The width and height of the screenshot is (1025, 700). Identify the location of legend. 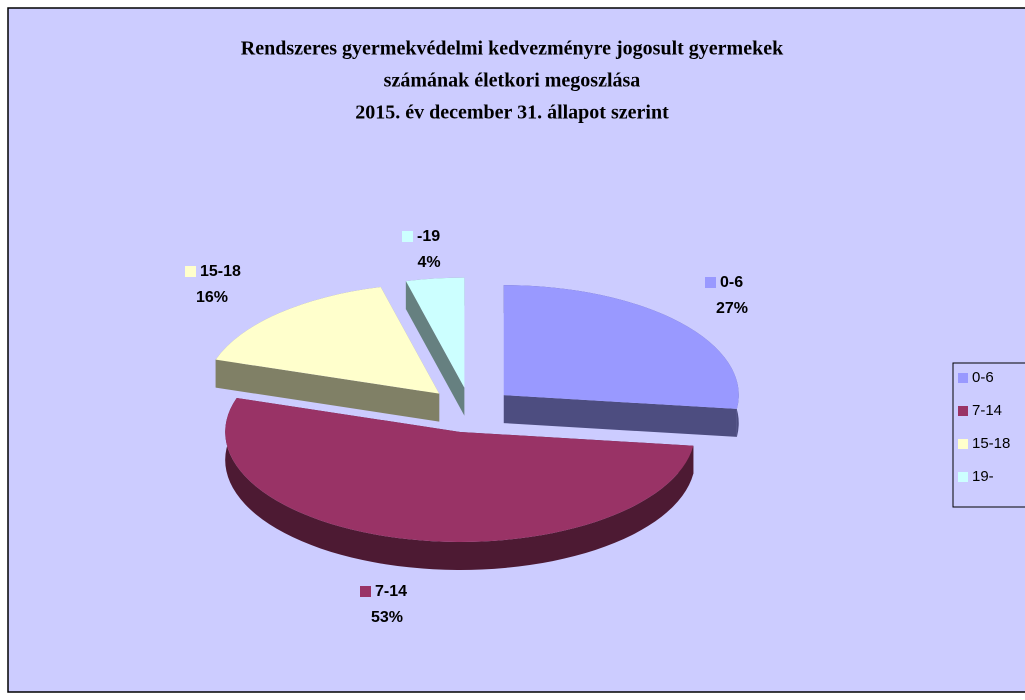
(988, 435).